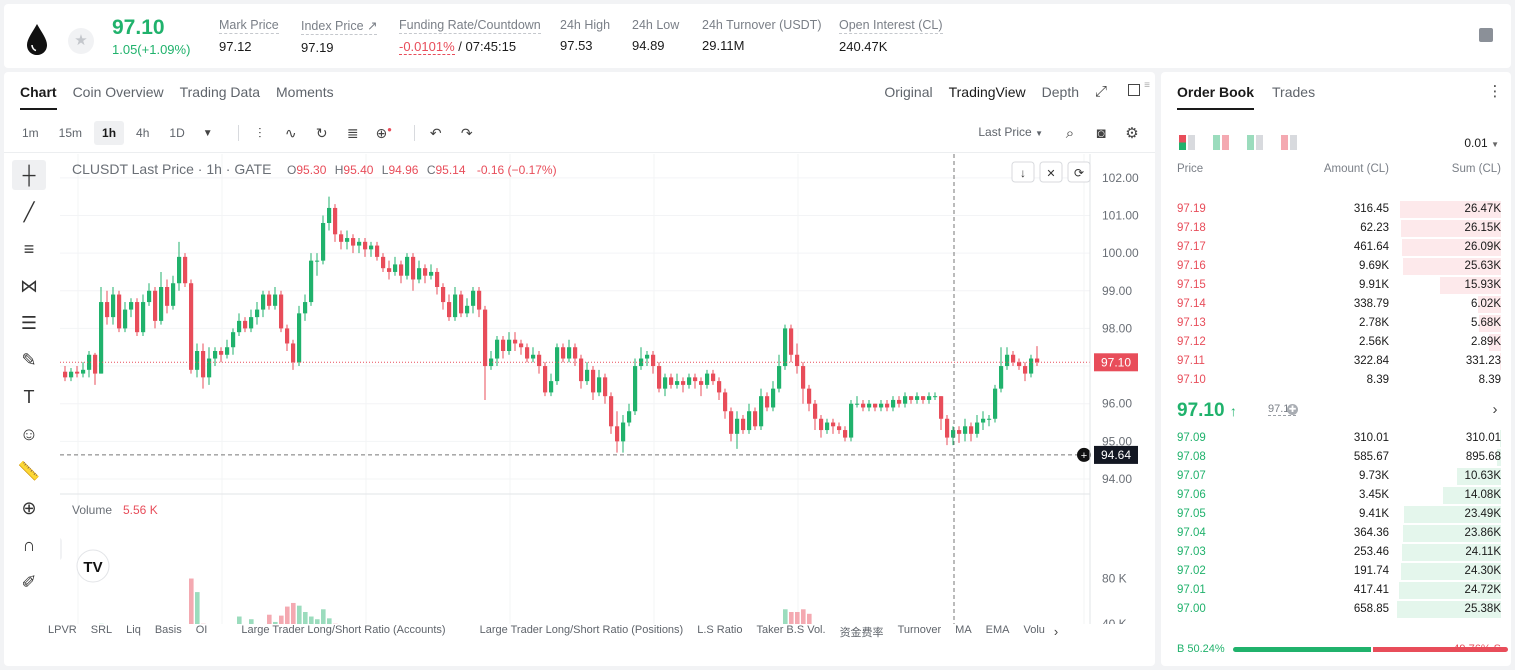 The image size is (1515, 670). I want to click on redo-icon: ↷, so click(466, 132).